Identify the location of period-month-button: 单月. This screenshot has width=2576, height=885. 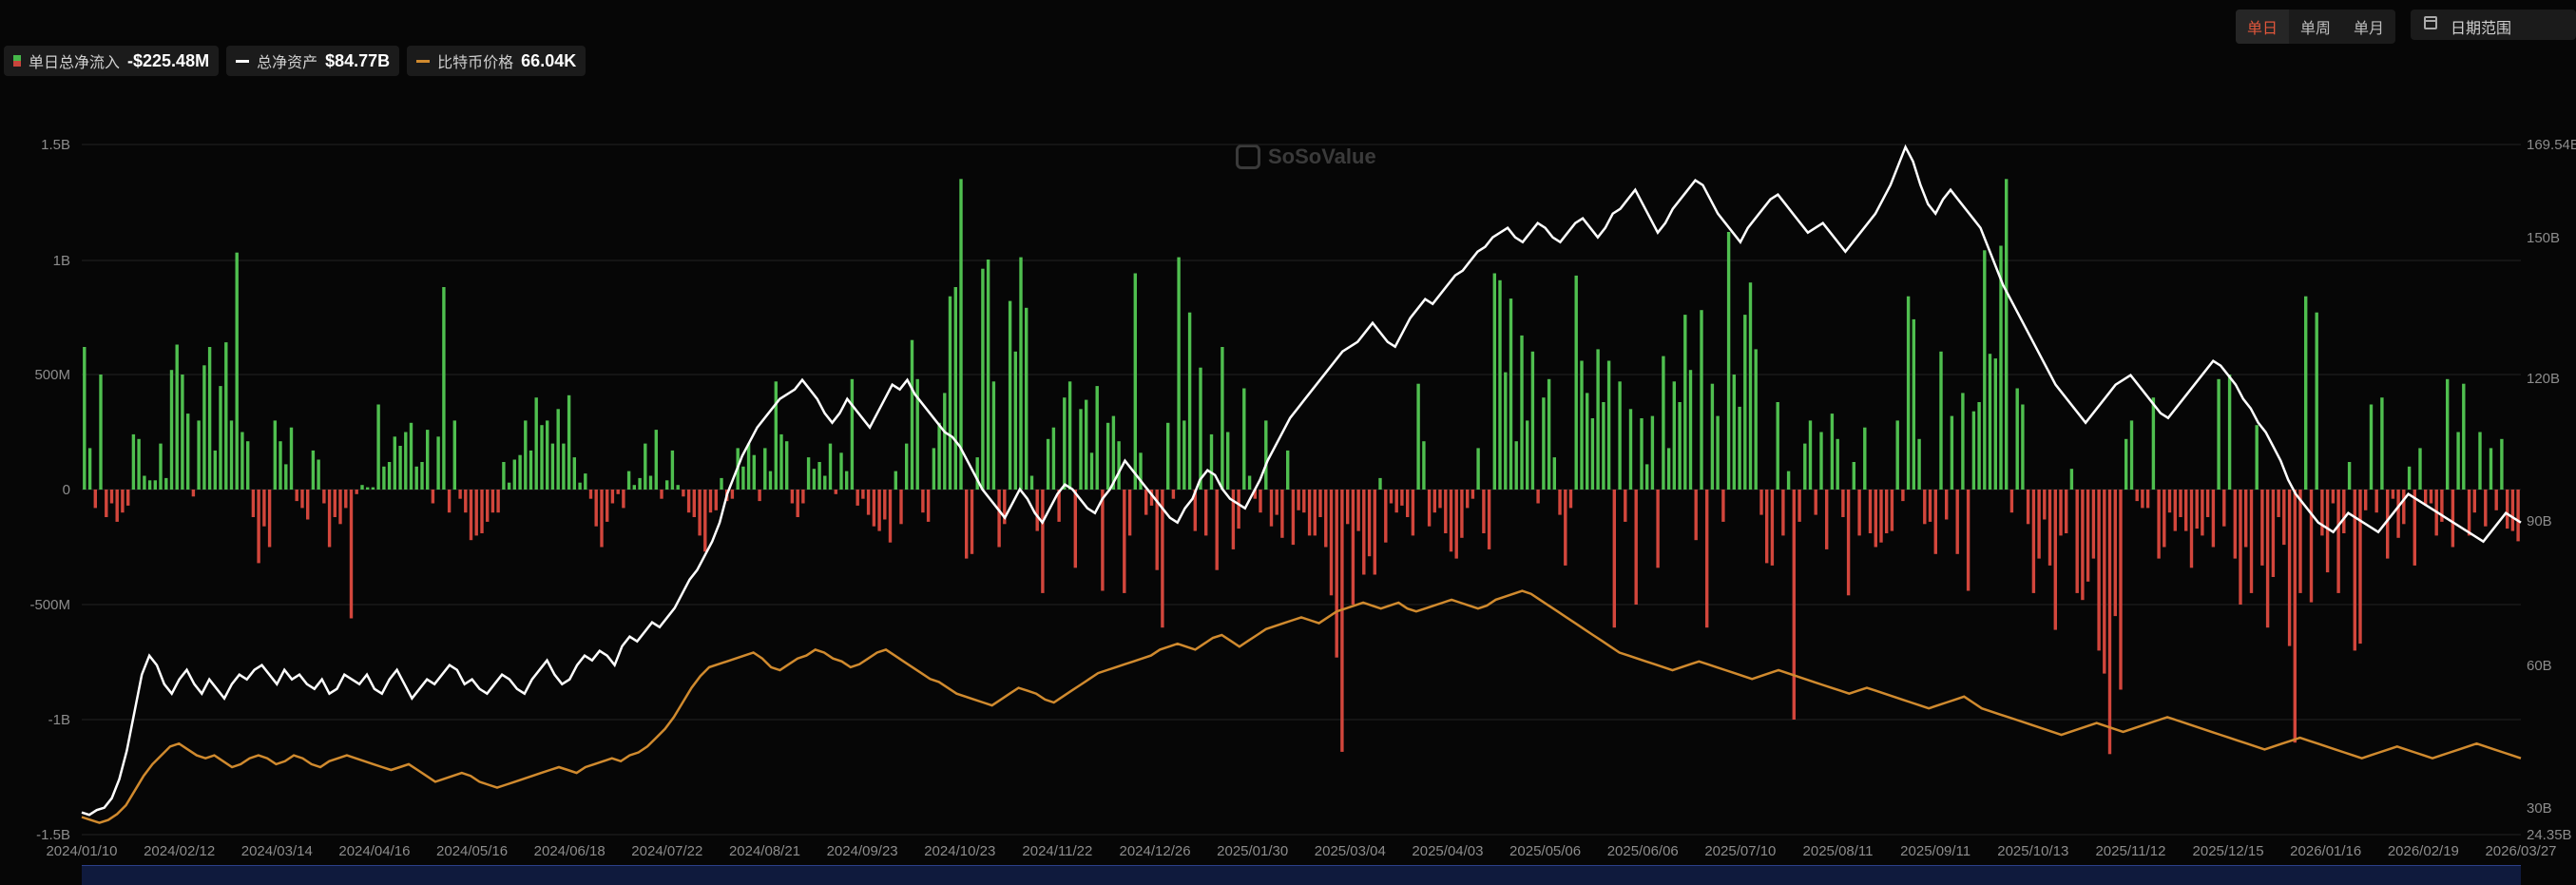
(2368, 29).